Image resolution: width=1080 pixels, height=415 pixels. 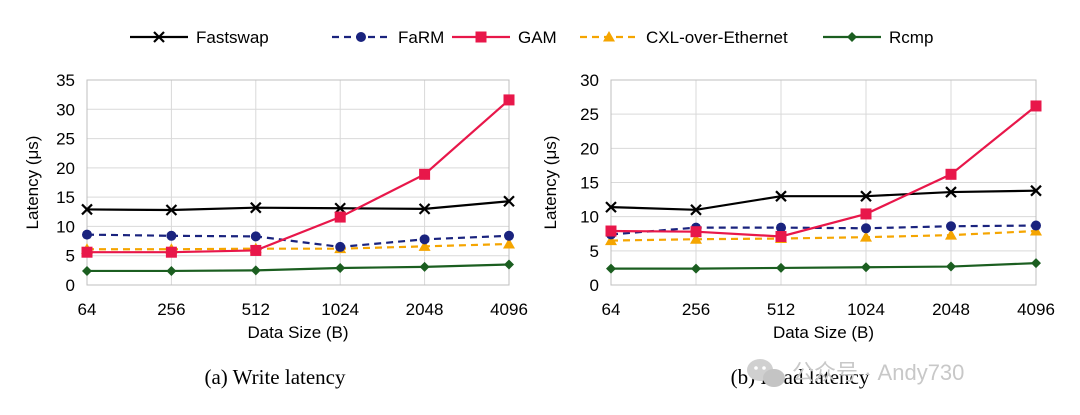 I want to click on legend: Fastswap FaRM GAM CXL-over-Ethernet Rcmp, so click(x=531, y=37).